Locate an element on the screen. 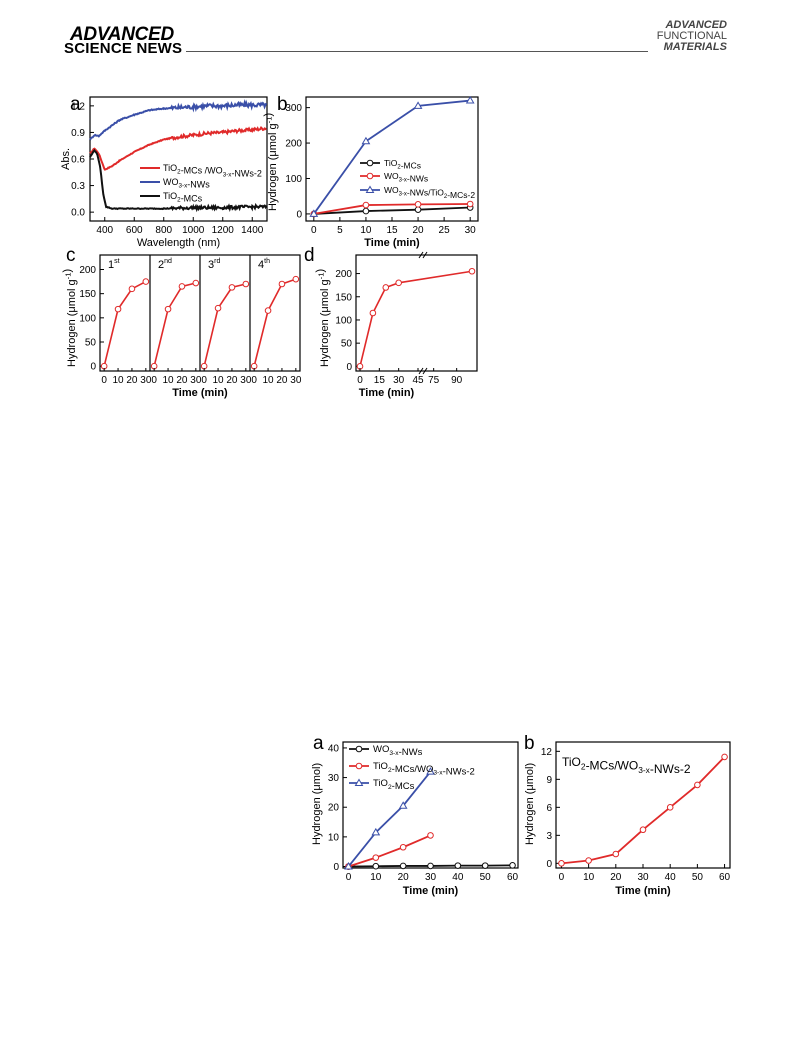  y-tick-label: 50 is located at coordinates (347, 344).